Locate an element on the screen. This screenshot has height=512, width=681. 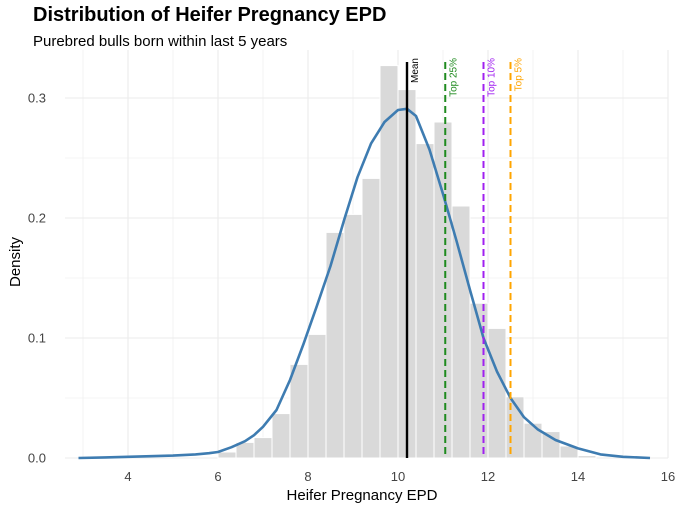
reference-lines: Mean Top 25% Top 10% Top 5% is located at coordinates (465, 258).